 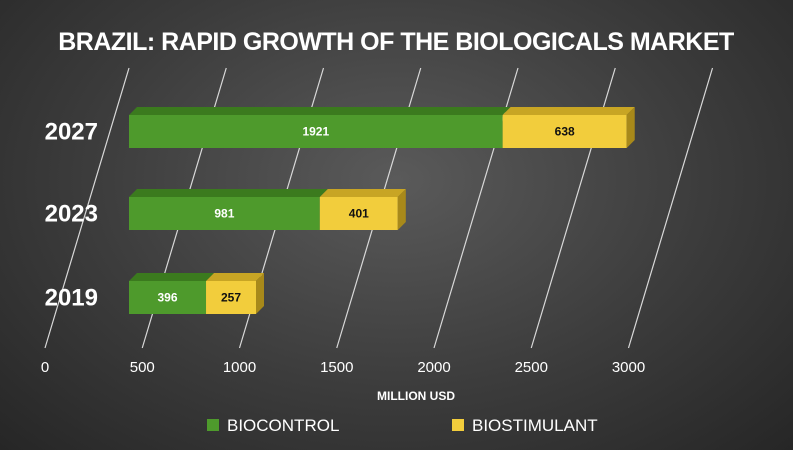 I want to click on category-labels: 2027 2023 2019, so click(x=71, y=215).